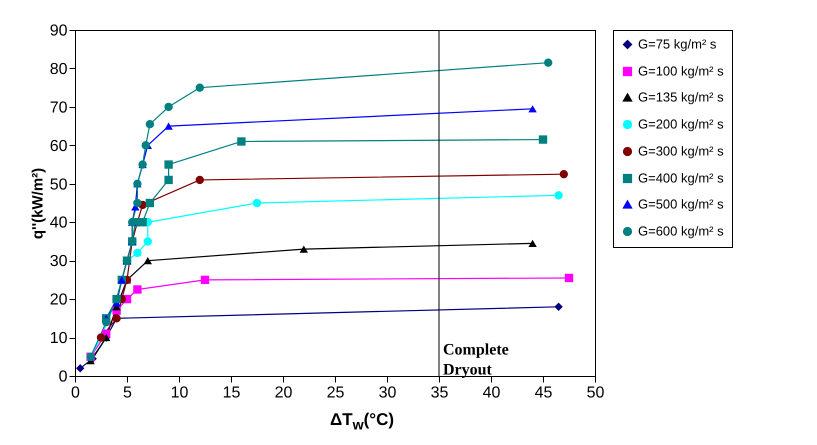 The width and height of the screenshot is (817, 445). Describe the element at coordinates (59, 69) in the screenshot. I see `y-tick-label: 80` at that location.